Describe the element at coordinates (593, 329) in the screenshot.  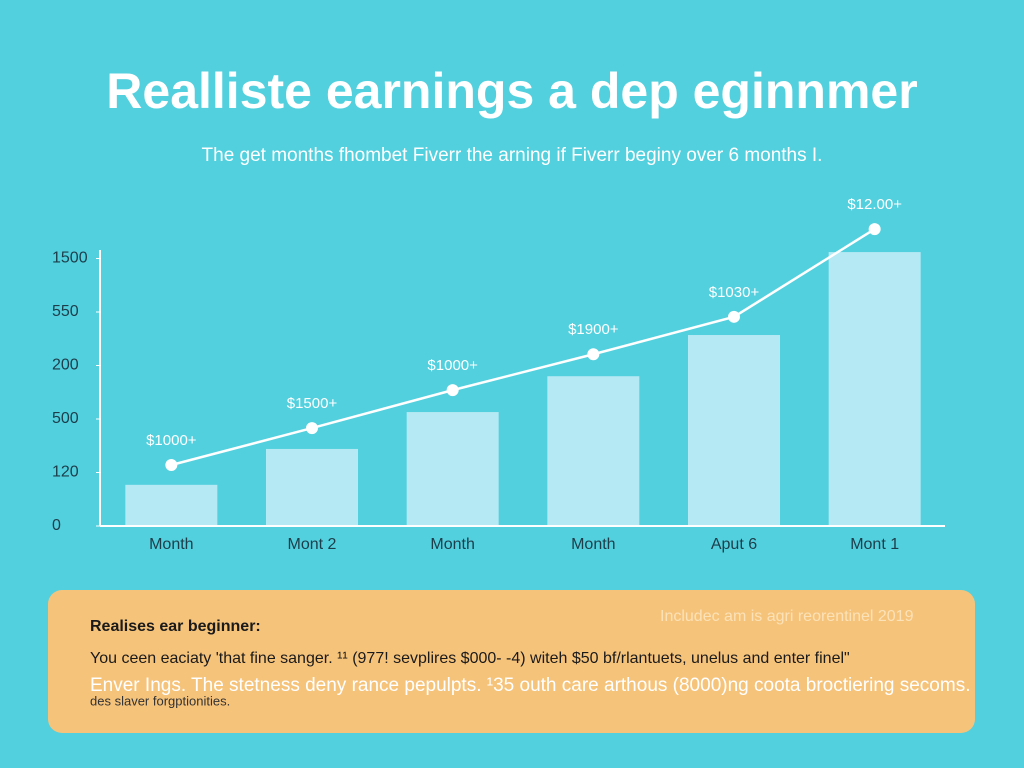
I see `annotation: $1900+` at that location.